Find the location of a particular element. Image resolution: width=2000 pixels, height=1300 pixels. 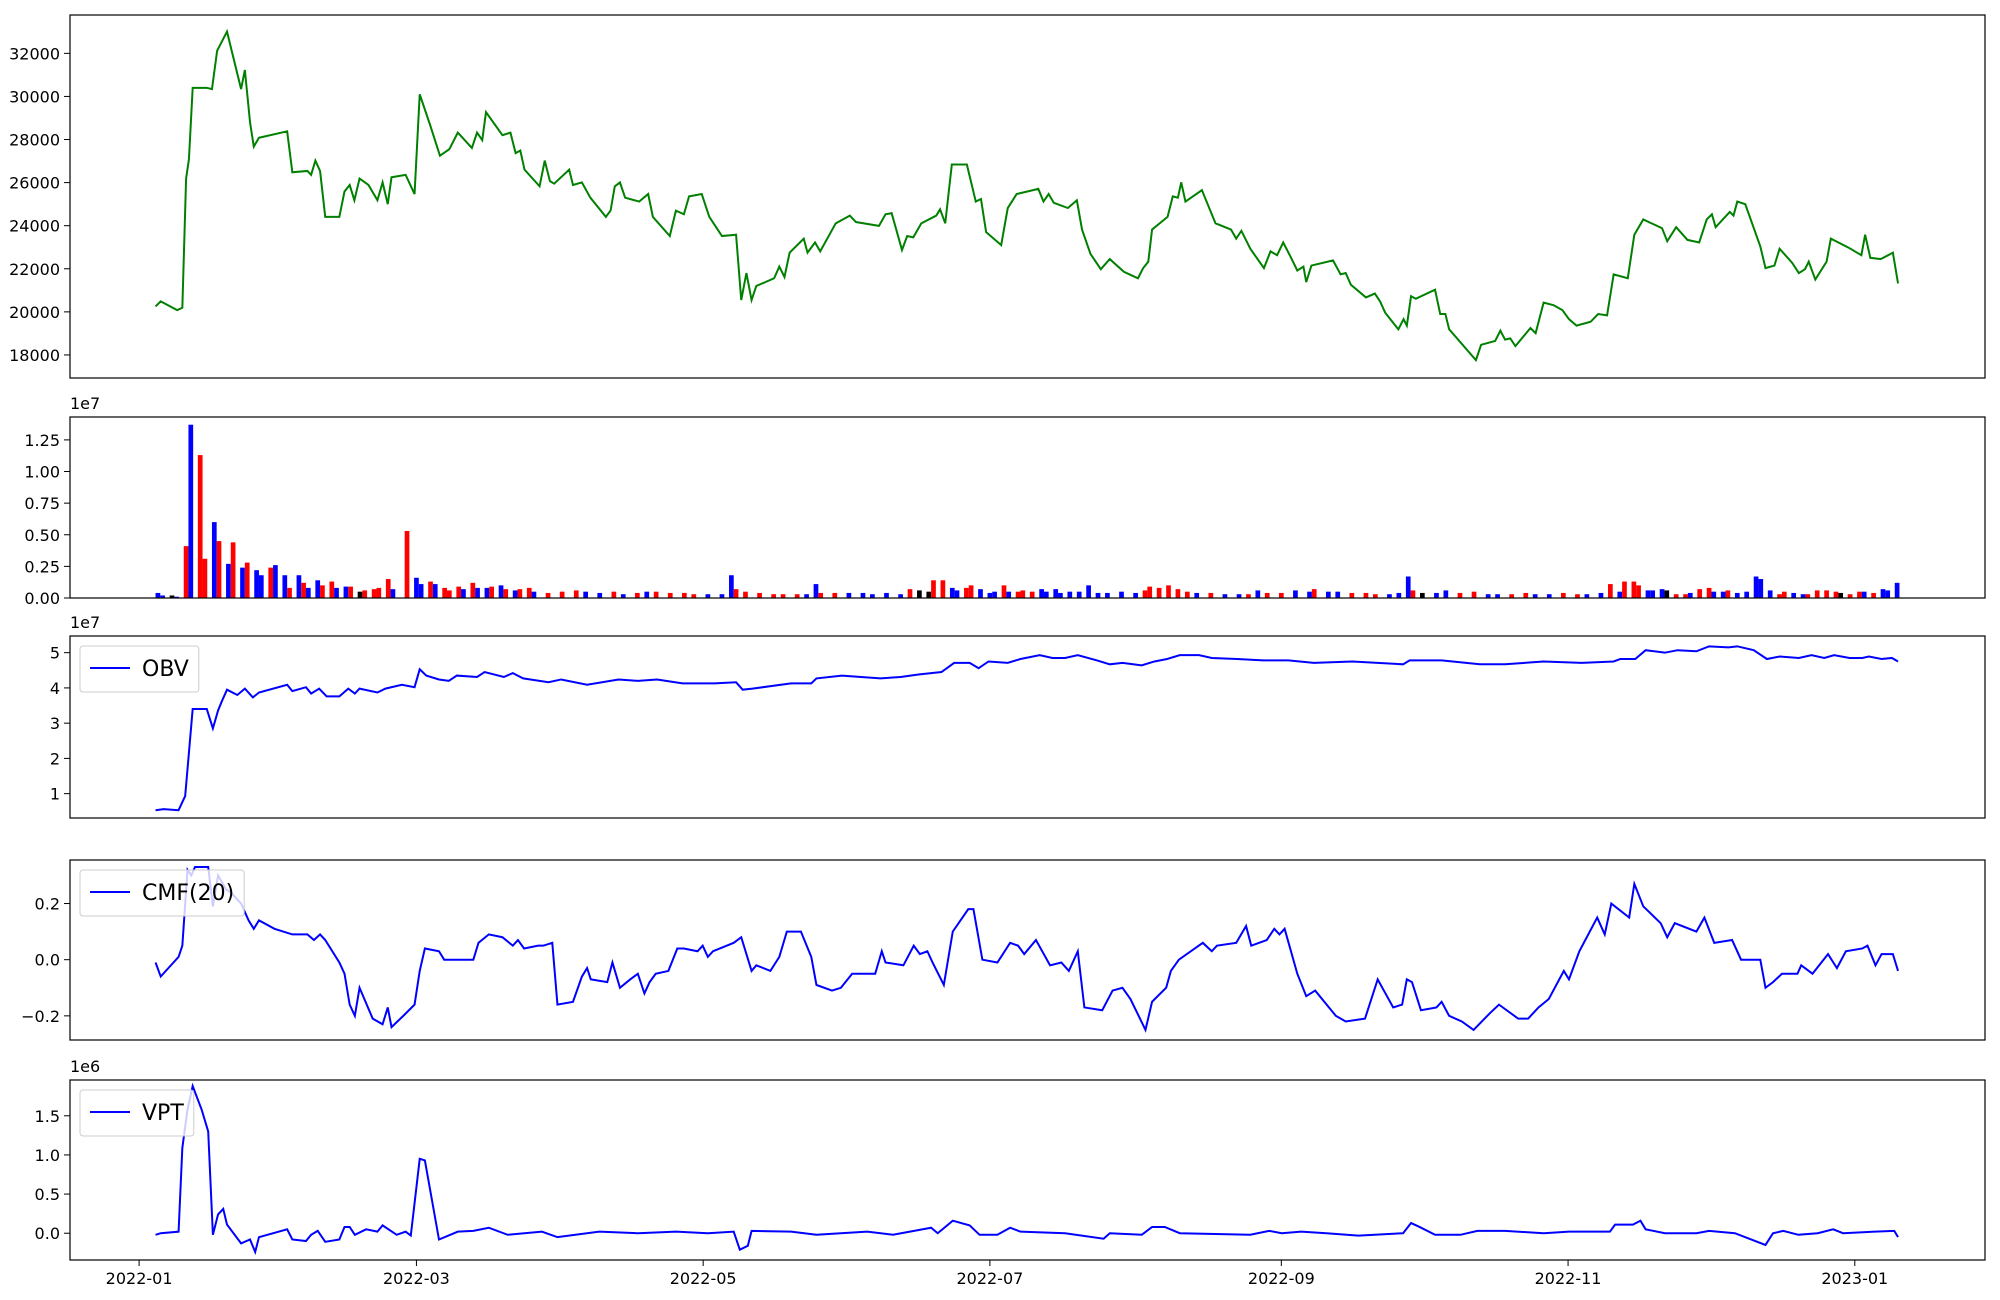

plot-frame is located at coordinates (1027, 1170).